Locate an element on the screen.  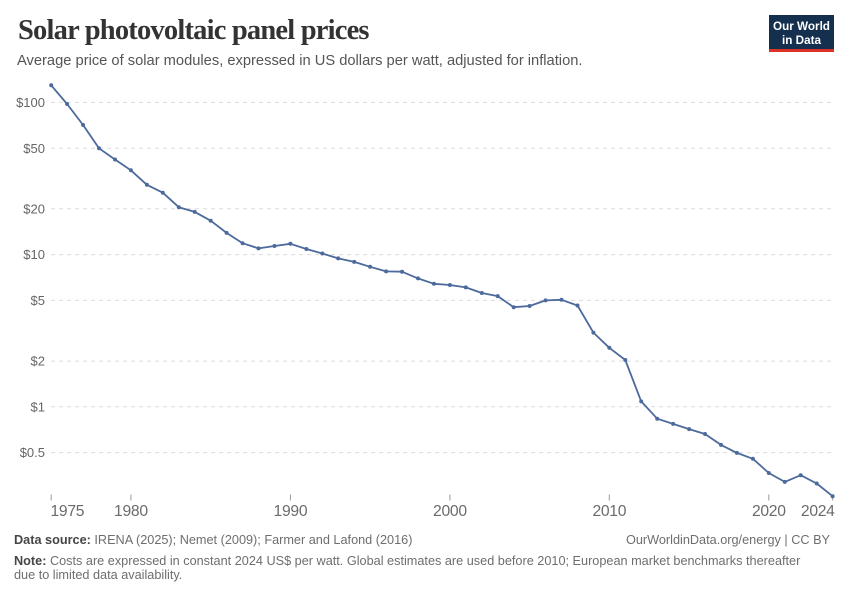
svg-text: 2024 is located at coordinates (818, 511).